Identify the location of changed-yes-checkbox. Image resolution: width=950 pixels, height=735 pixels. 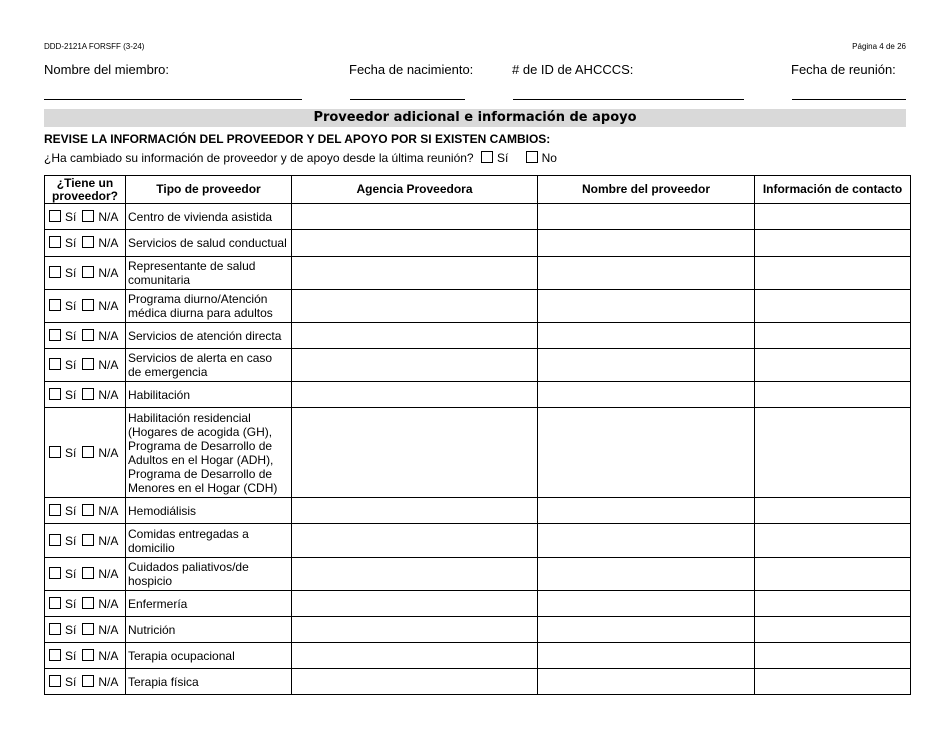
(486, 157).